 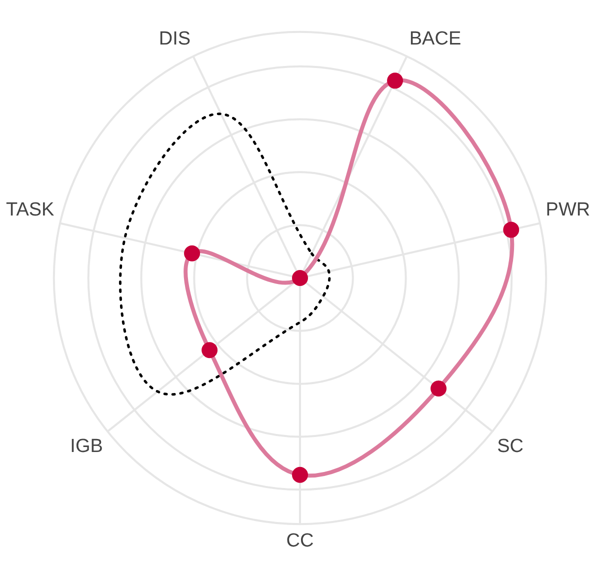 What do you see at coordinates (435, 39) in the screenshot?
I see `spoke-label: BACE` at bounding box center [435, 39].